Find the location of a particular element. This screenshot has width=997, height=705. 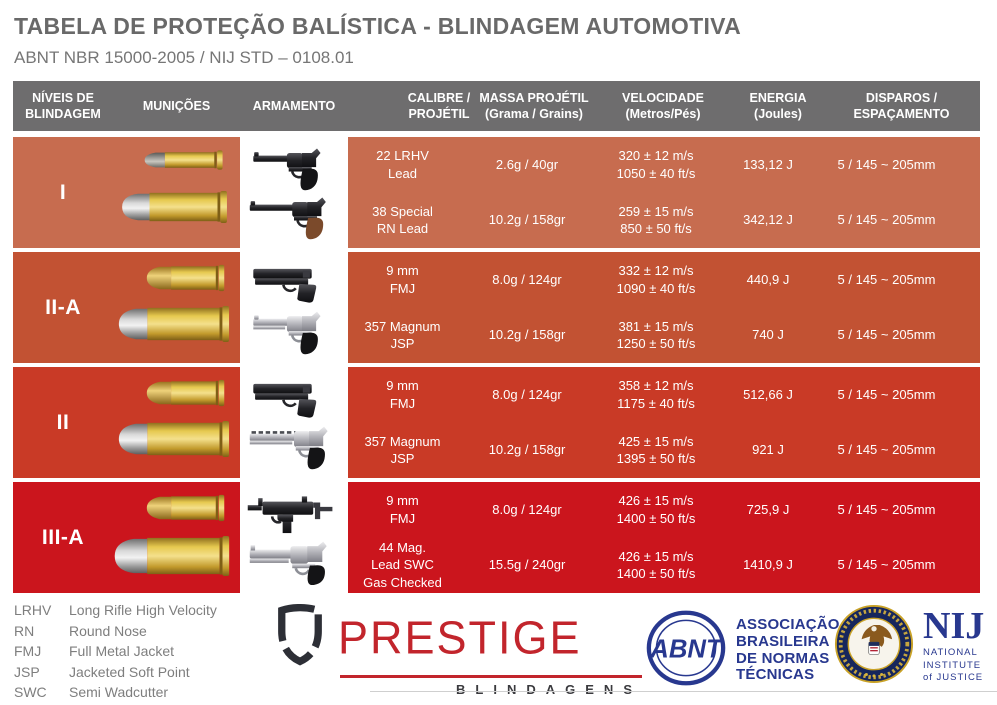

level-band-IIIA-left: III-A is located at coordinates (126, 537).